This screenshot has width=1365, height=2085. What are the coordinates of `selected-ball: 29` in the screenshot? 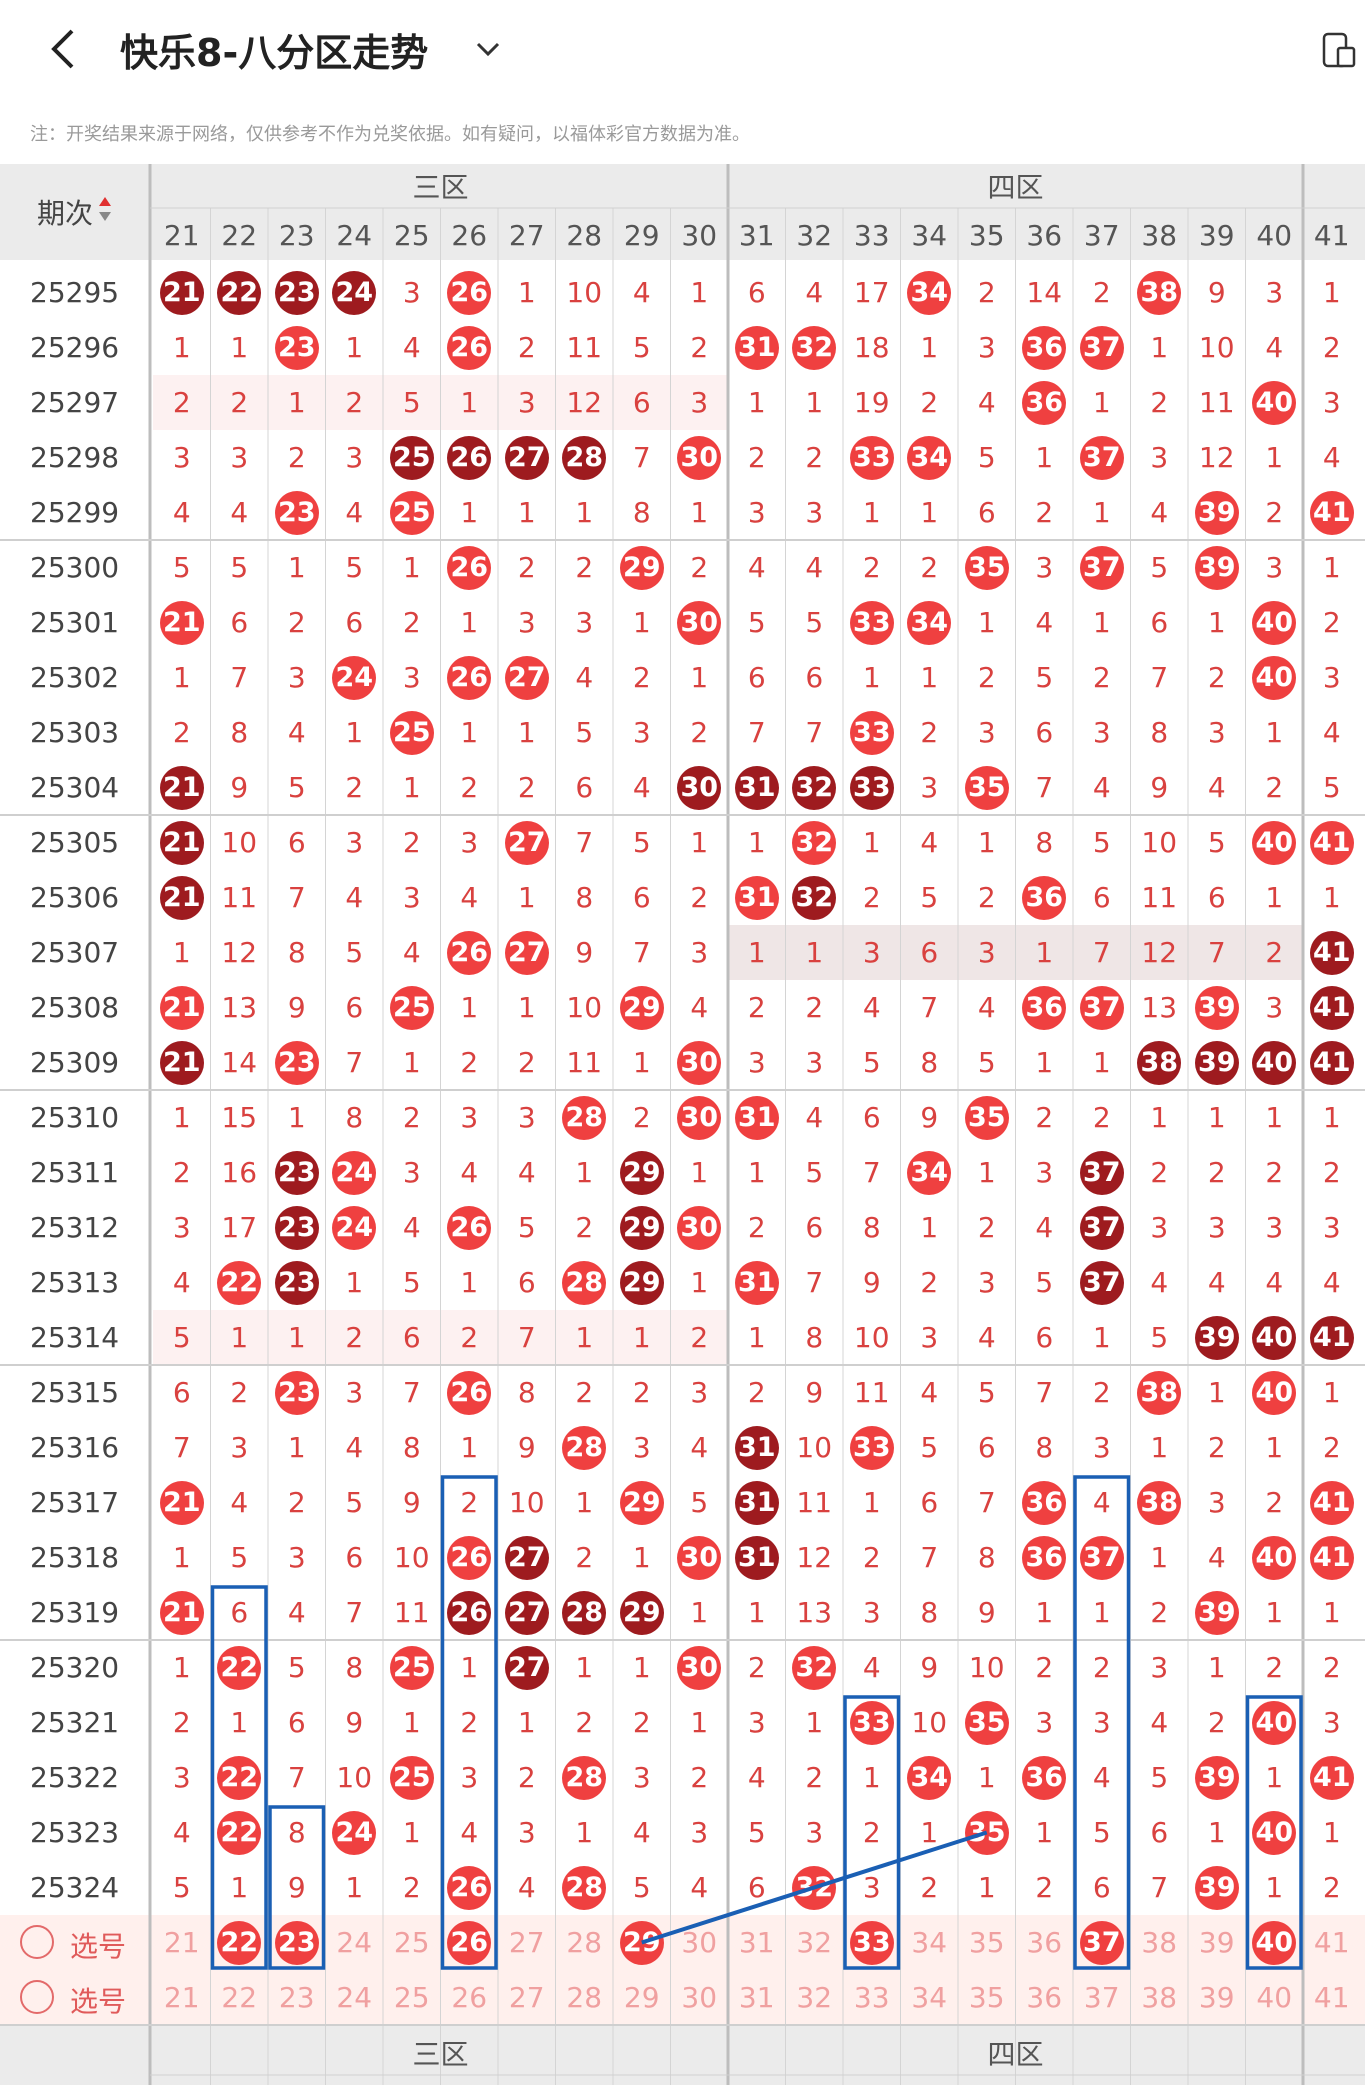 It's located at (641, 1942).